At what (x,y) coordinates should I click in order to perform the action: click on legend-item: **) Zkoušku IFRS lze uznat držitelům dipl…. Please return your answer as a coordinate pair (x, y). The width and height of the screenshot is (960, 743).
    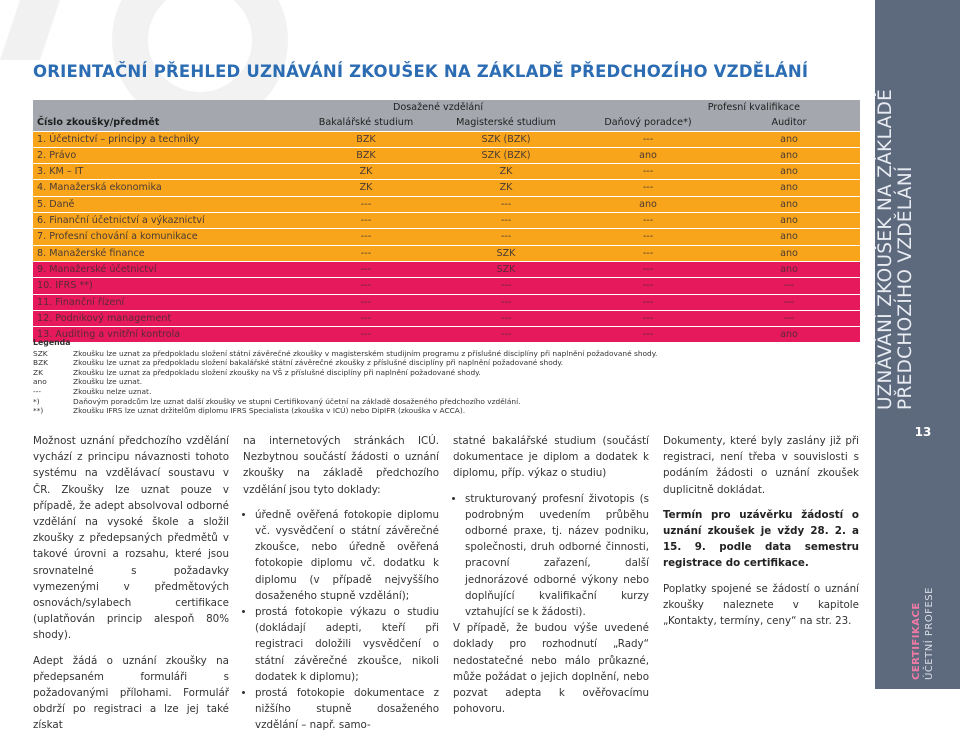
    Looking at the image, I should click on (443, 411).